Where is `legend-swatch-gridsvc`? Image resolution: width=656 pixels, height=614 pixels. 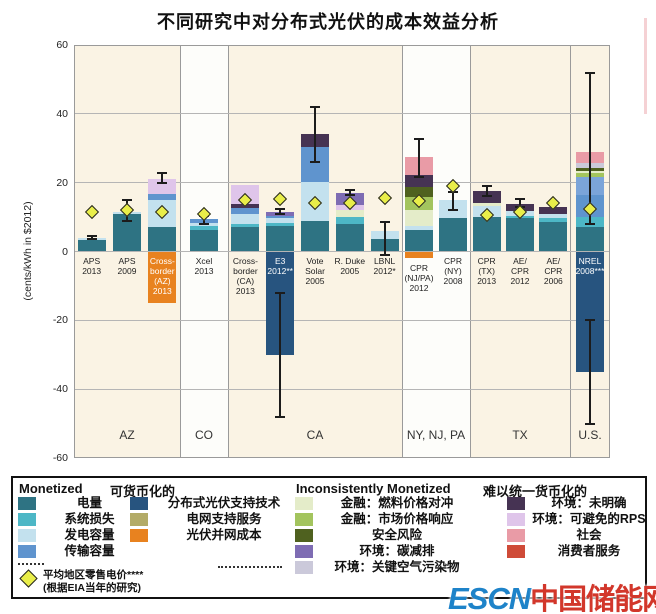
legend-swatch-gridsvc is located at coordinates (139, 519).